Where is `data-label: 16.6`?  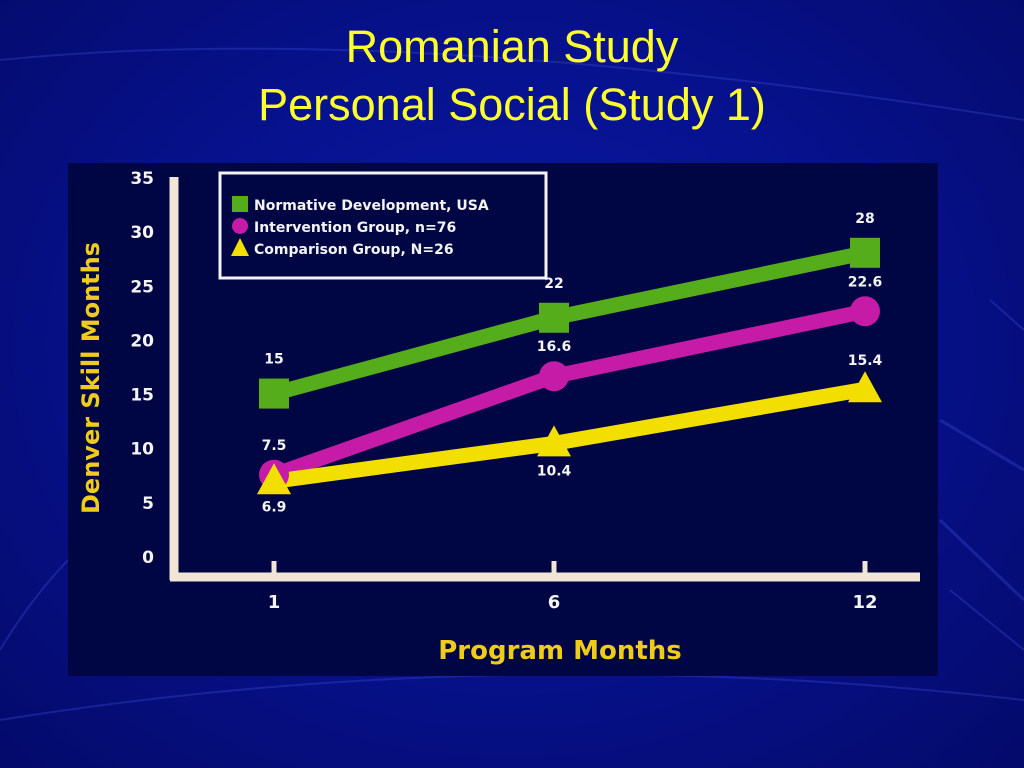 data-label: 16.6 is located at coordinates (554, 347).